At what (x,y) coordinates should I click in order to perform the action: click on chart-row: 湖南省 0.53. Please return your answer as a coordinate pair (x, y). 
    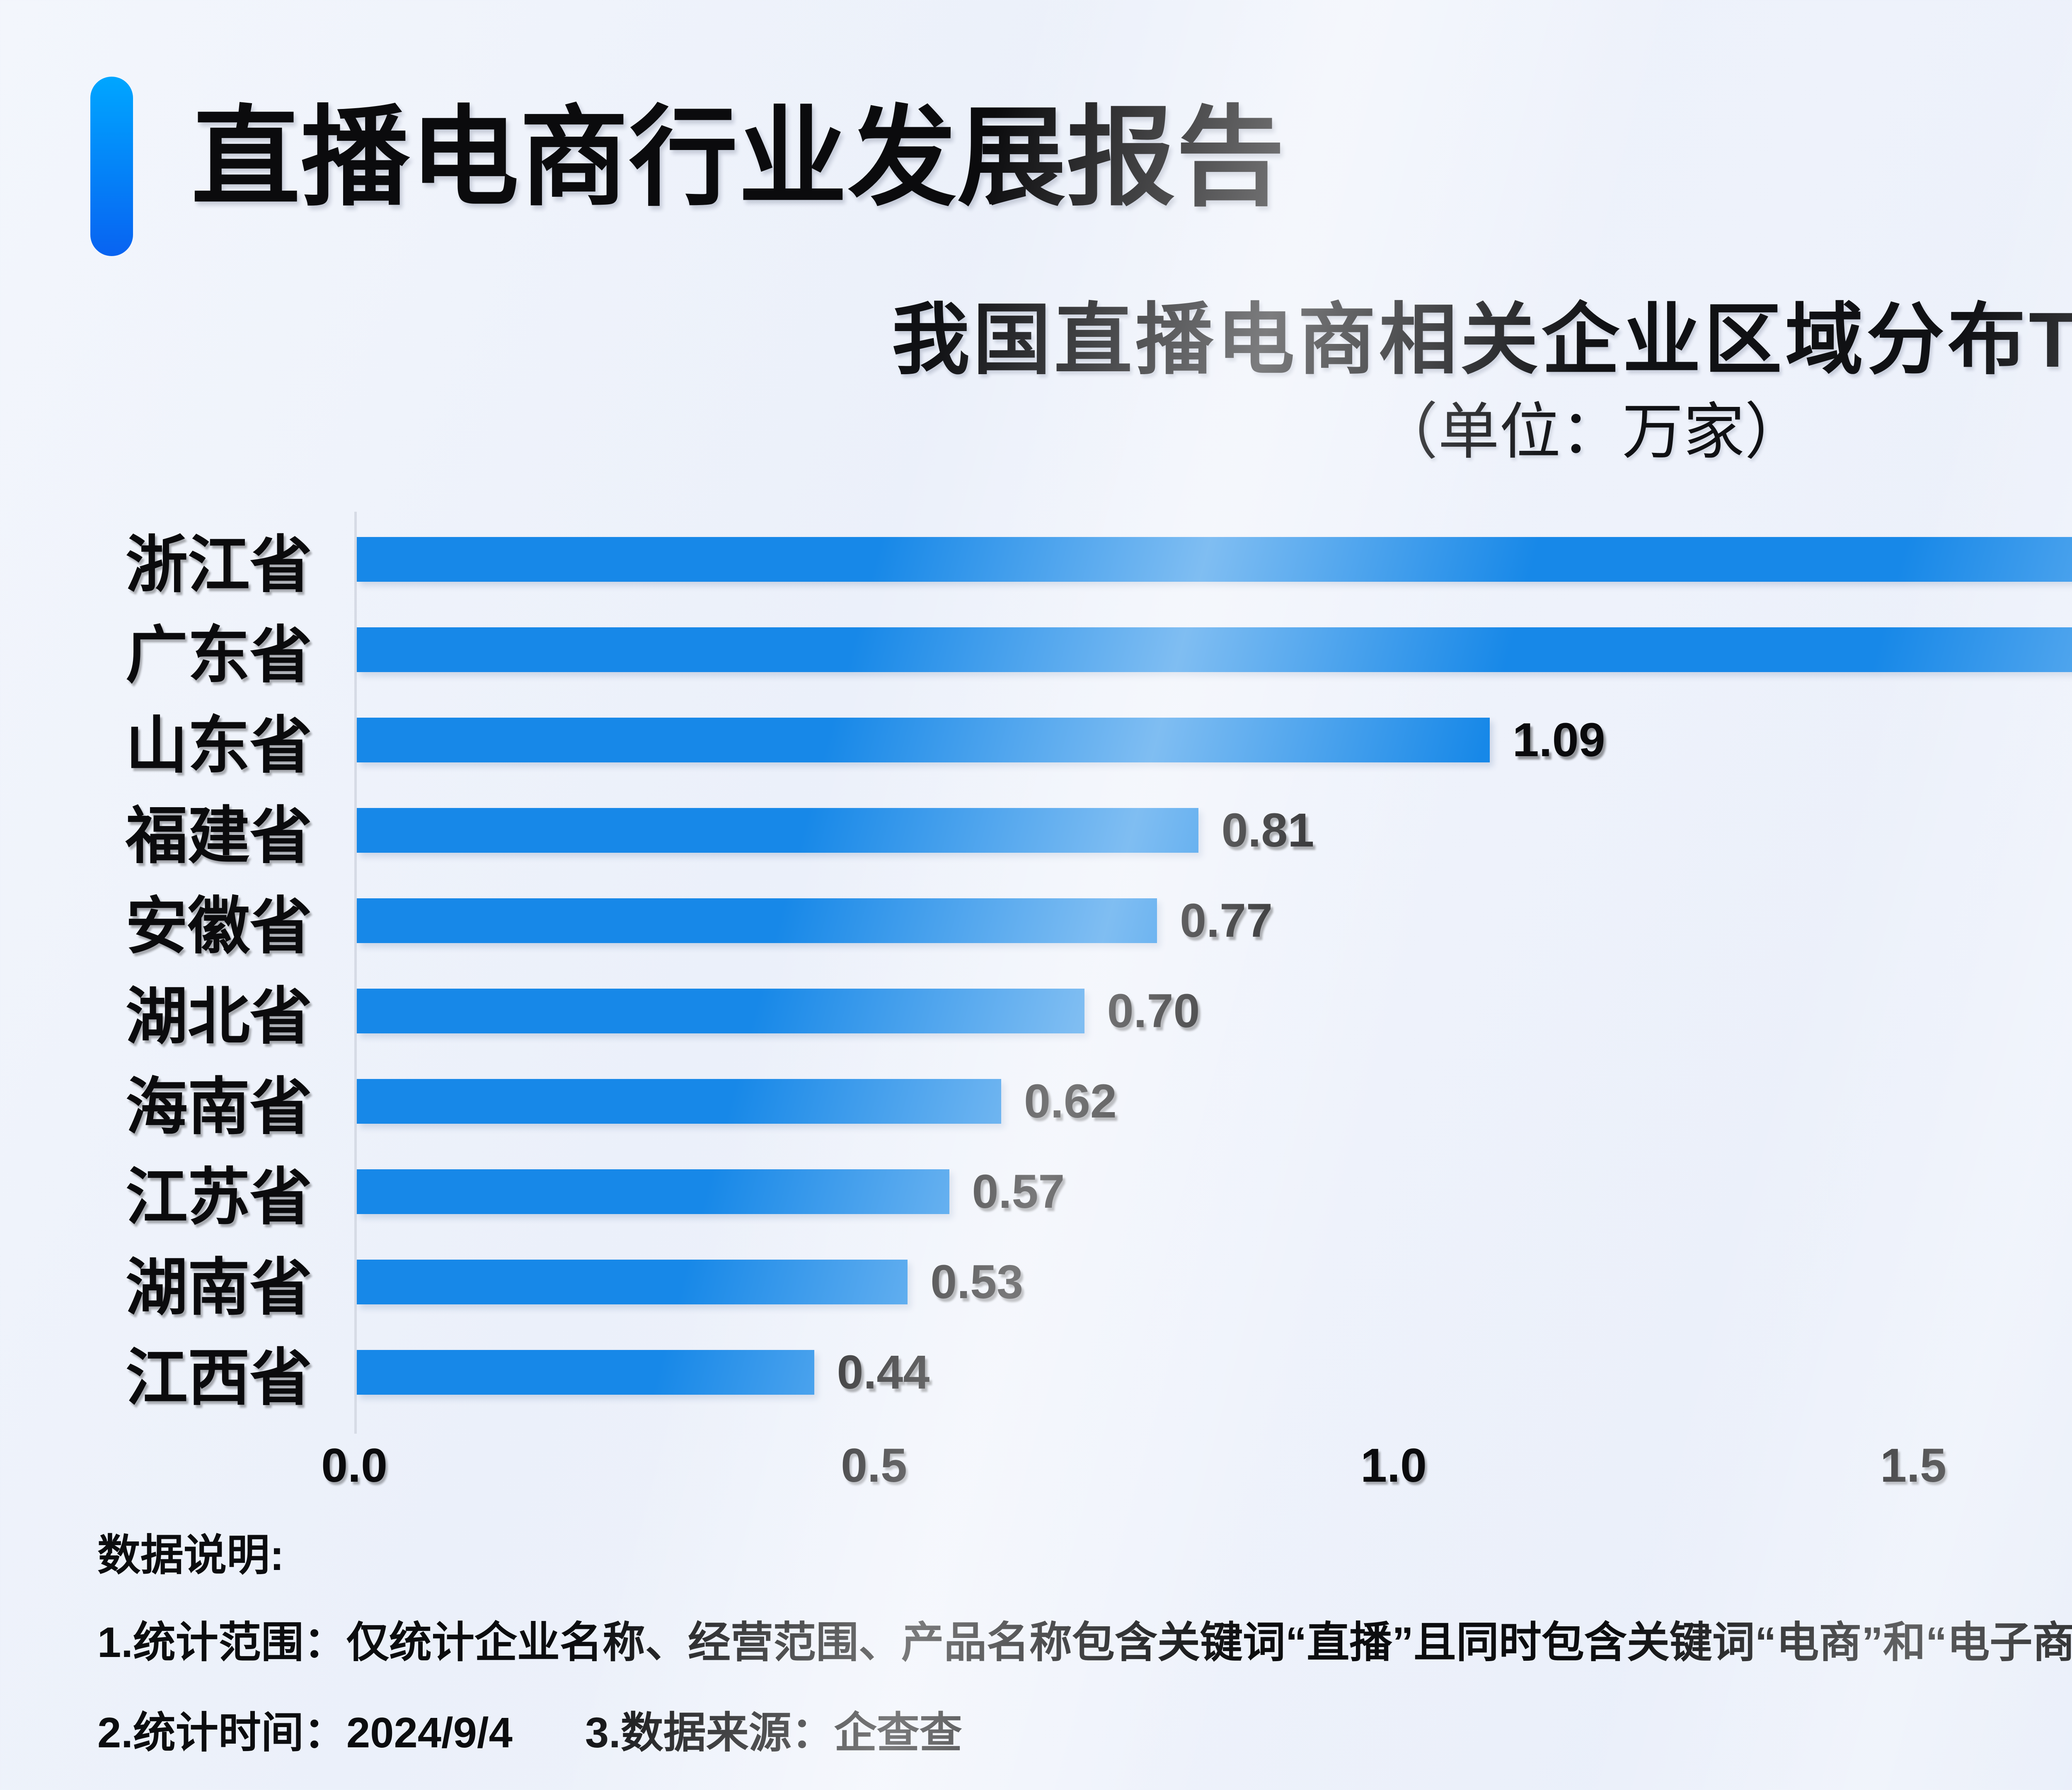
    Looking at the image, I should click on (1036, 1282).